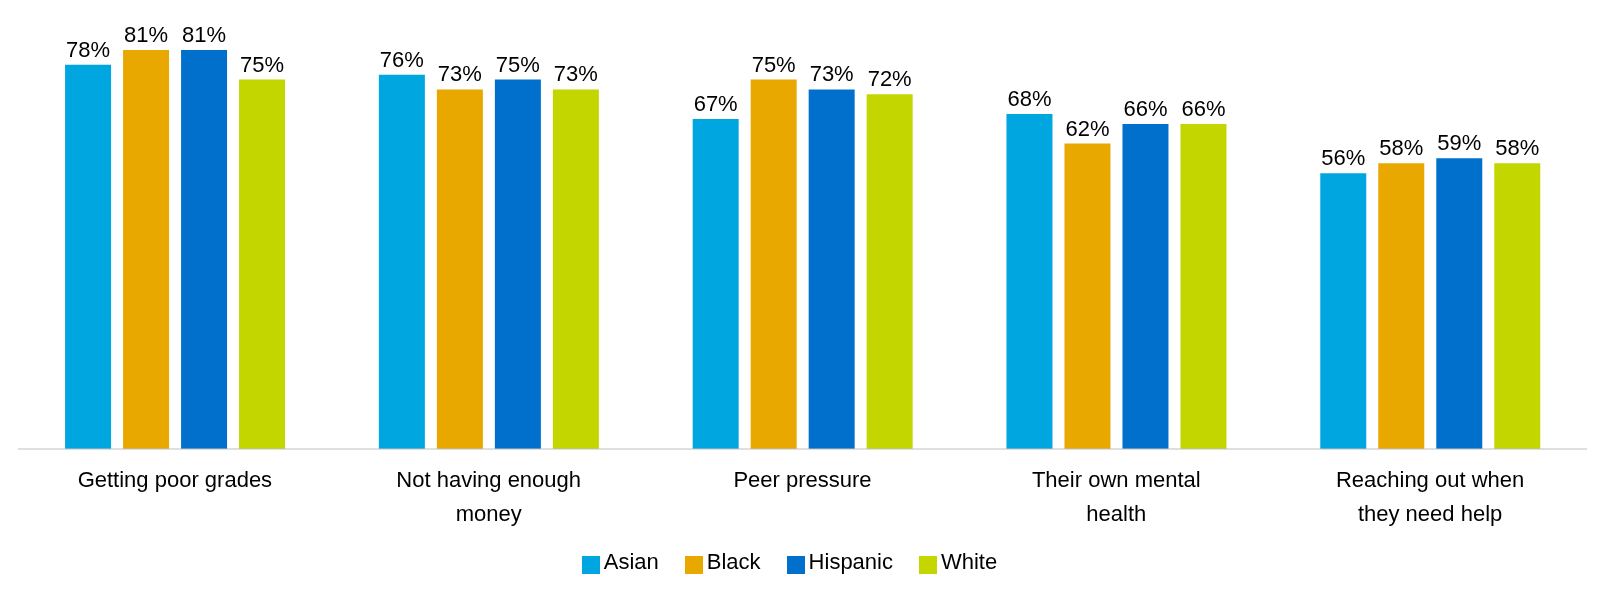  What do you see at coordinates (631, 561) in the screenshot?
I see `legend-label: Asian` at bounding box center [631, 561].